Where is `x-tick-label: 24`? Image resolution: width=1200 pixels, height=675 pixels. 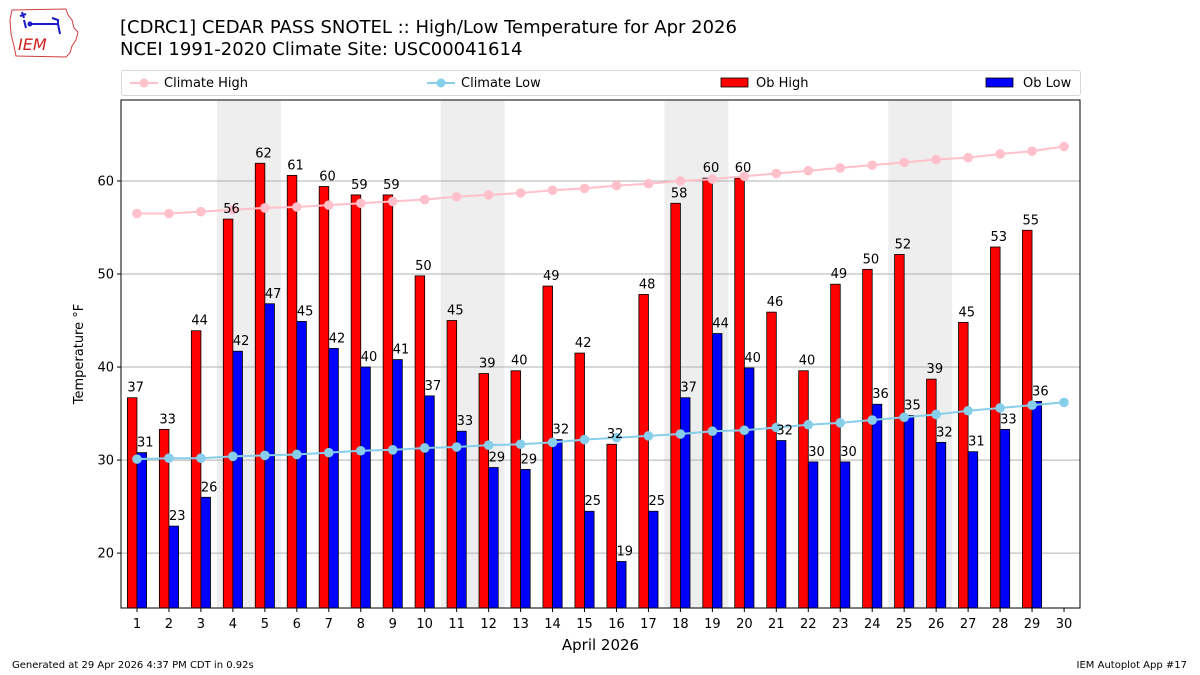
x-tick-label: 24 is located at coordinates (872, 624).